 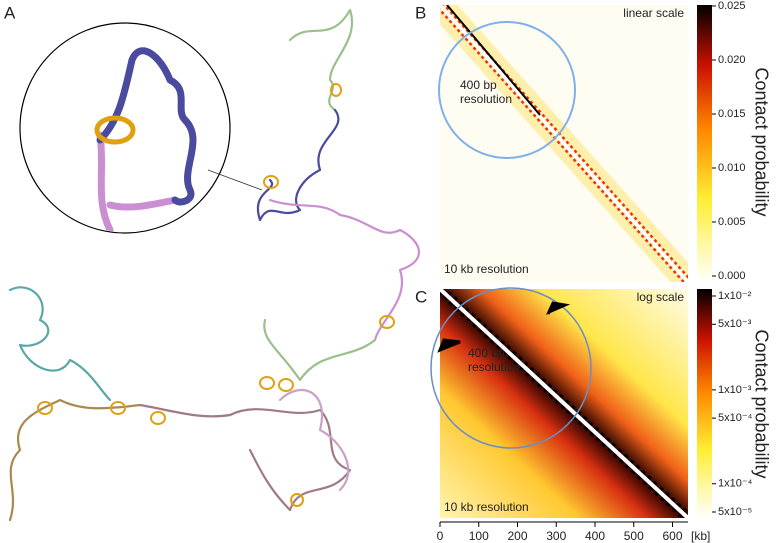 What do you see at coordinates (735, 324) in the screenshot?
I see `colorbar-tick-label: 5x10⁻³` at bounding box center [735, 324].